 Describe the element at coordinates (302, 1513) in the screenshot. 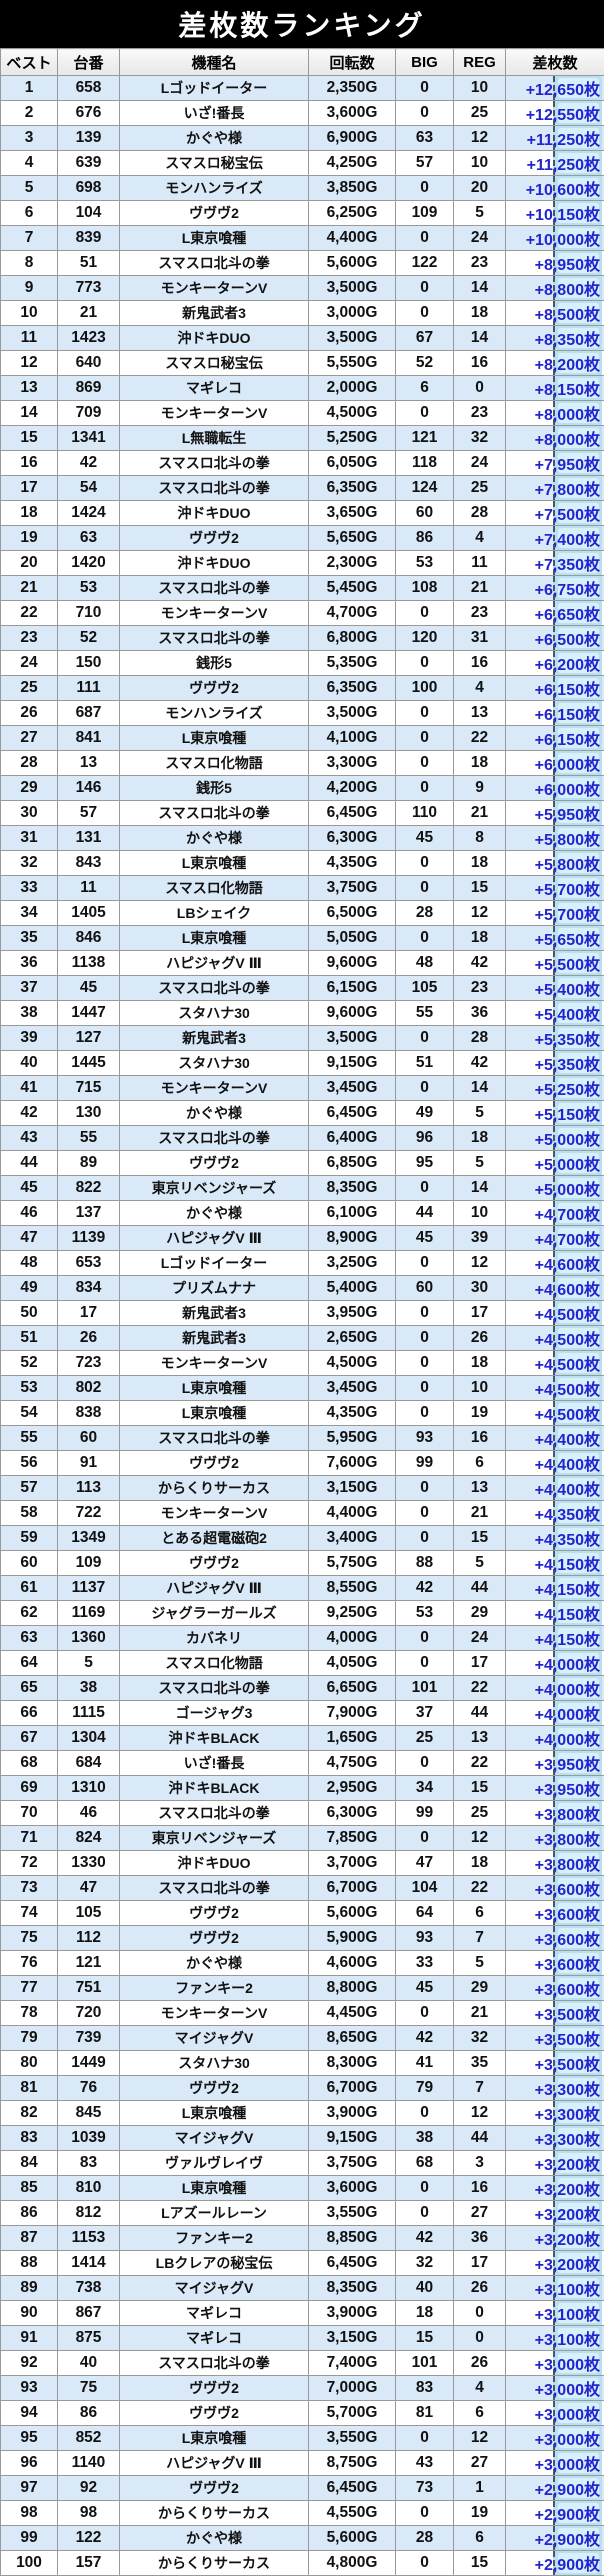

I see `table-row: 58 722 モンキーターンV 4,400G 0 21 +4,350枚` at that location.